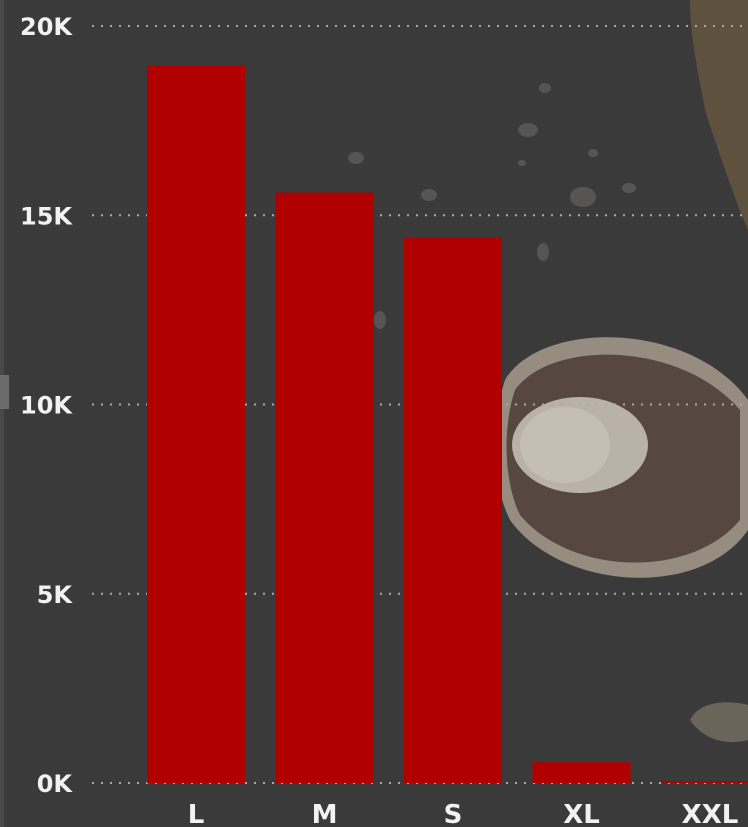 The width and height of the screenshot is (748, 827). What do you see at coordinates (581, 772) in the screenshot?
I see `bar-xl` at bounding box center [581, 772].